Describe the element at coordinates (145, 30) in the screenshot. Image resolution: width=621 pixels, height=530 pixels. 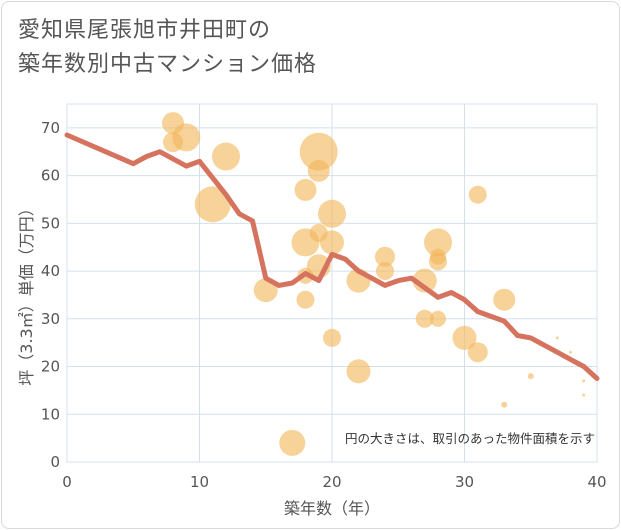
I see `chart-title-line-1: 愛知県尾張旭市井田町の` at that location.